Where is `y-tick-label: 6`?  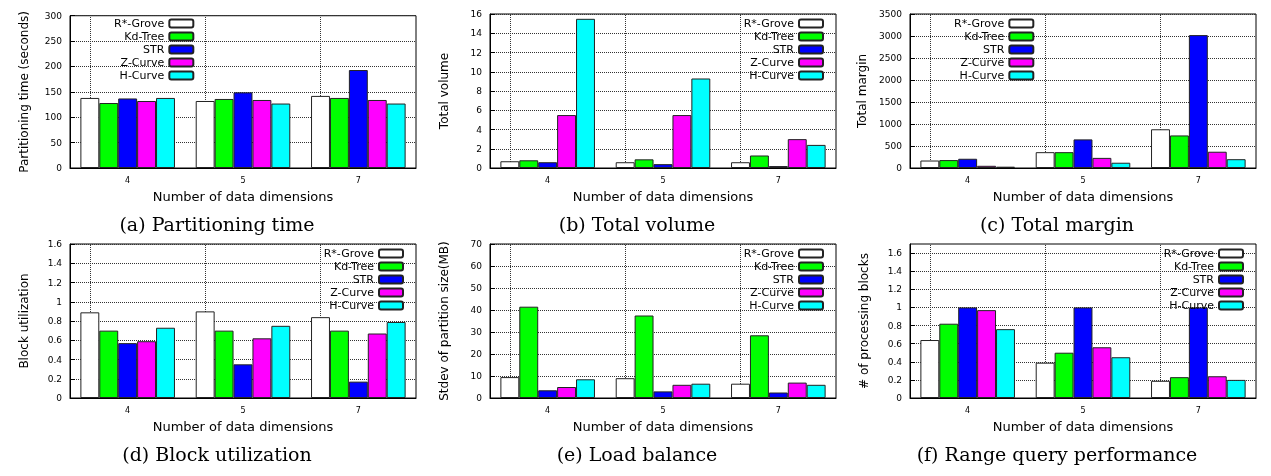 y-tick-label: 6 is located at coordinates (479, 110).